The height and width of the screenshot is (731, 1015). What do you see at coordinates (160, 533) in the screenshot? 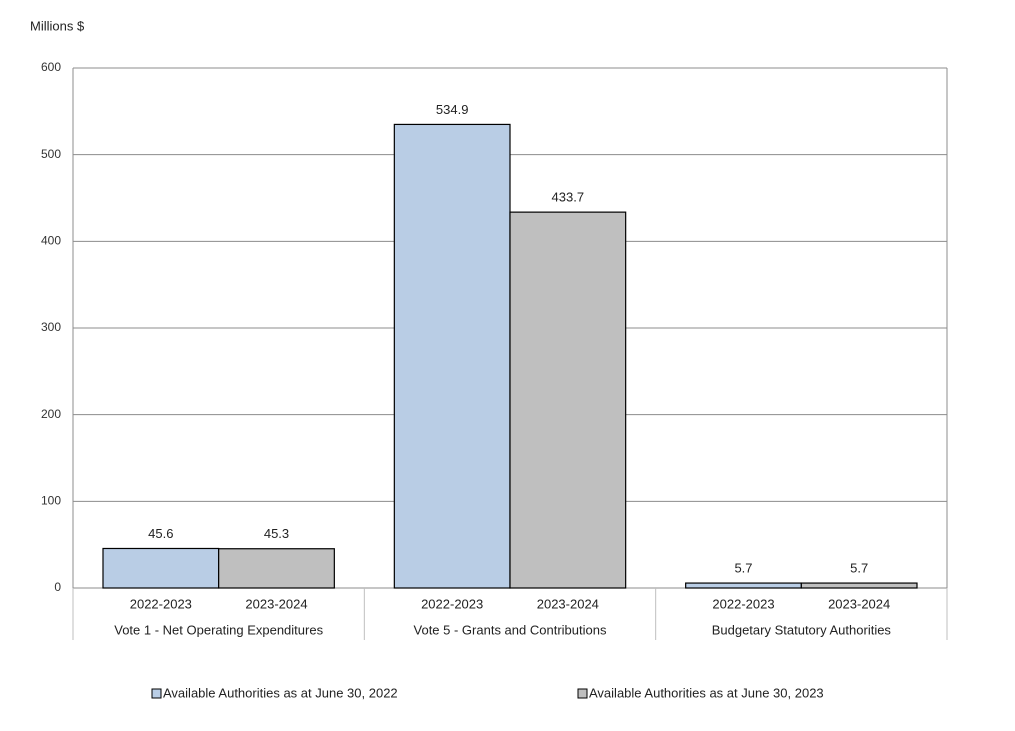
I see `value-label: 45.6` at bounding box center [160, 533].